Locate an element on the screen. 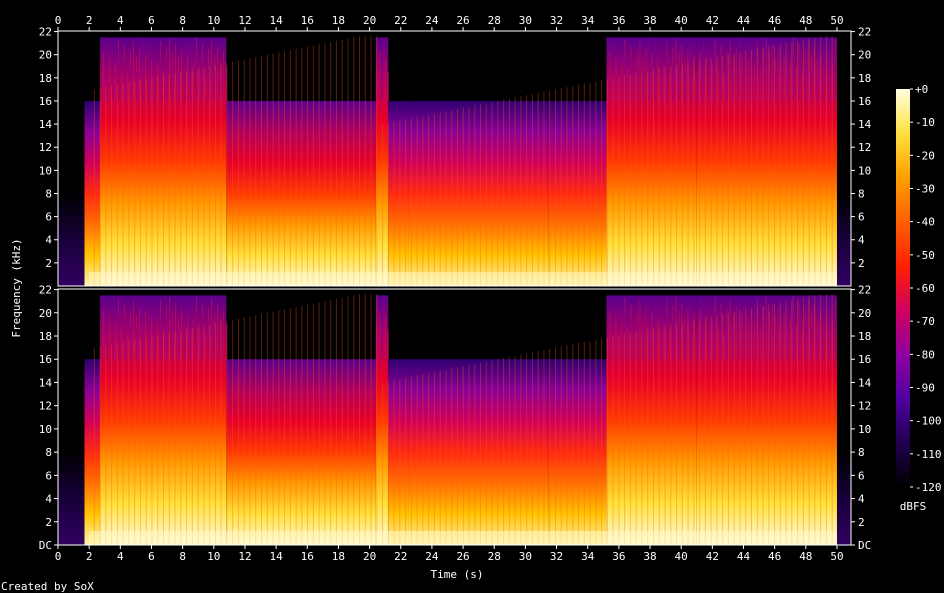 The image size is (944, 593). colorbar-tick-label: -30 is located at coordinates (925, 189).